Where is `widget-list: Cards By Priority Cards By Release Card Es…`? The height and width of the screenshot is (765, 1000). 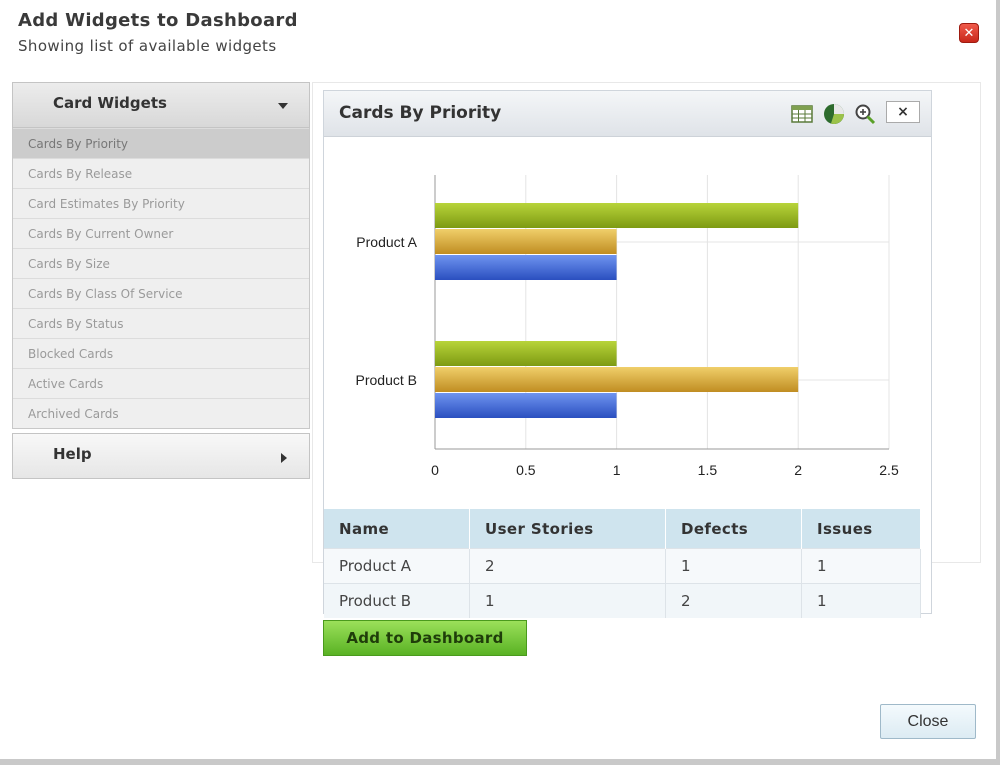
widget-list: Cards By Priority Cards By Release Card Es… is located at coordinates (161, 278).